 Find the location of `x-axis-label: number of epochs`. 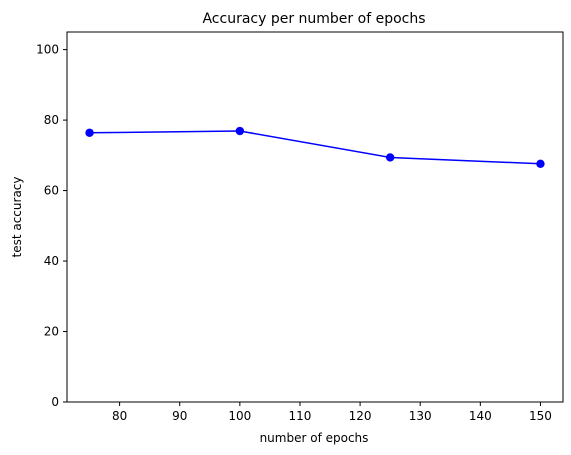

x-axis-label: number of epochs is located at coordinates (314, 438).